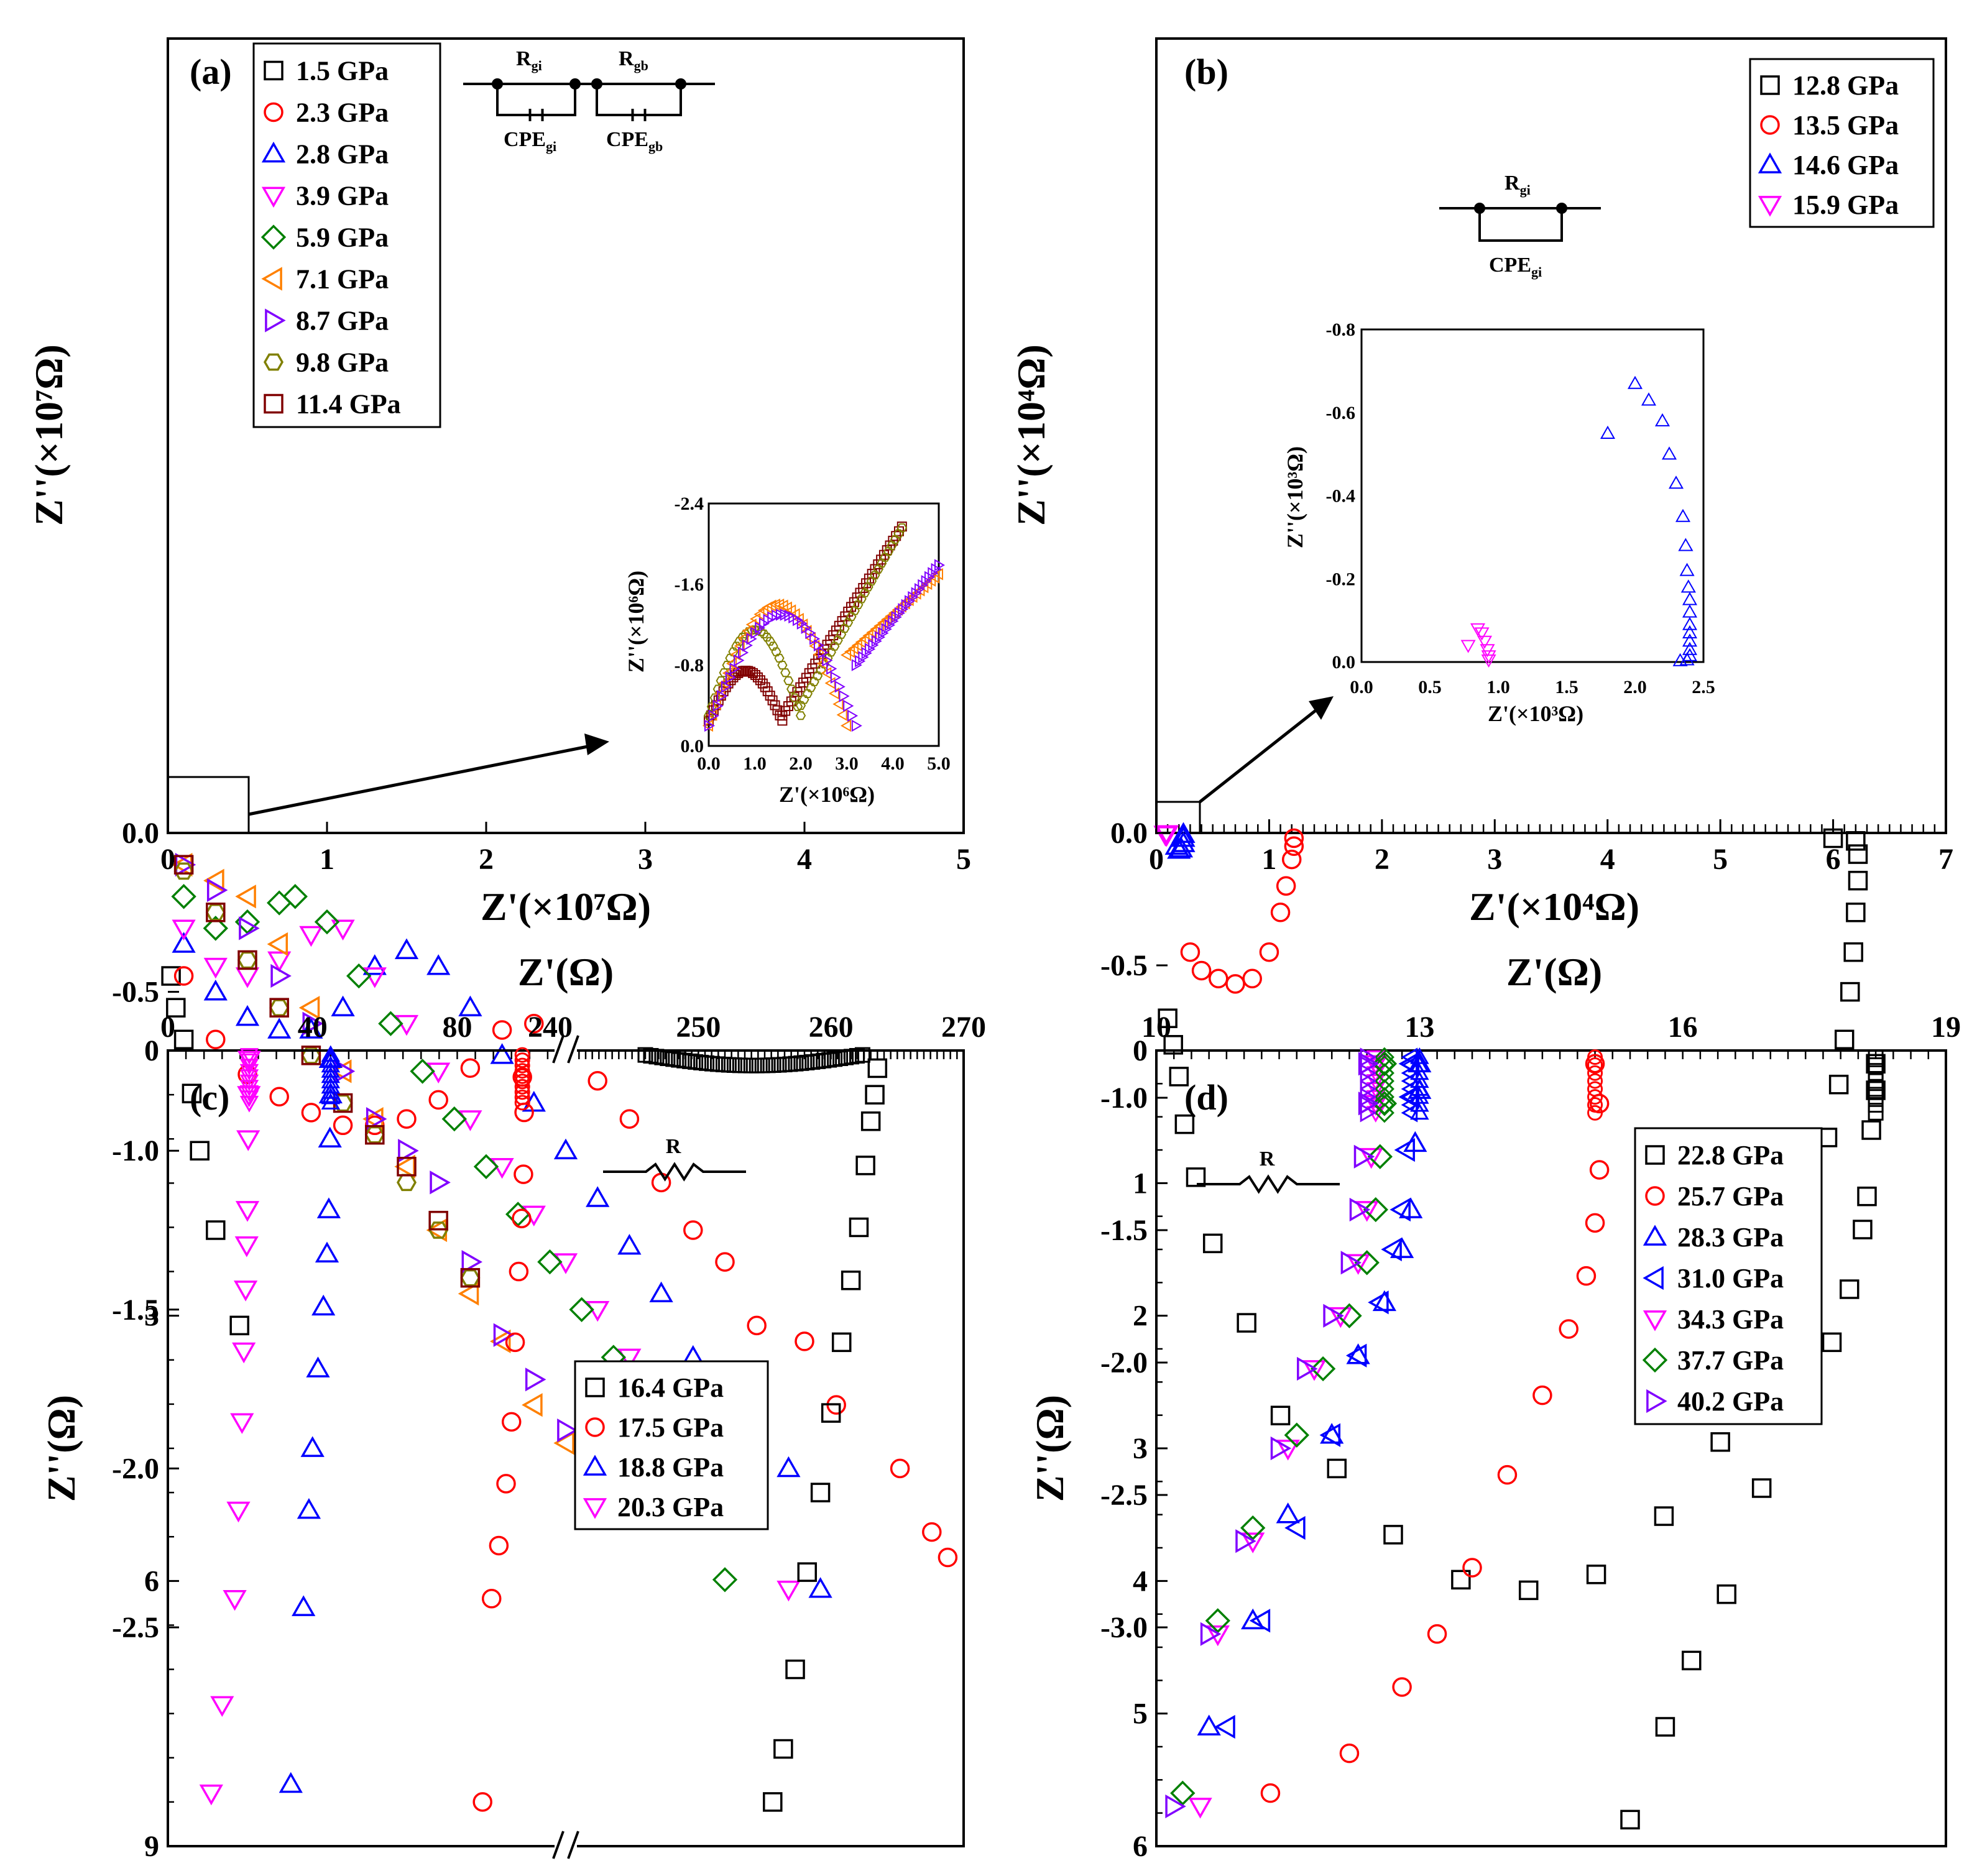  Describe the element at coordinates (755, 764) in the screenshot. I see `inset-x-tick-label: 1.0` at that location.